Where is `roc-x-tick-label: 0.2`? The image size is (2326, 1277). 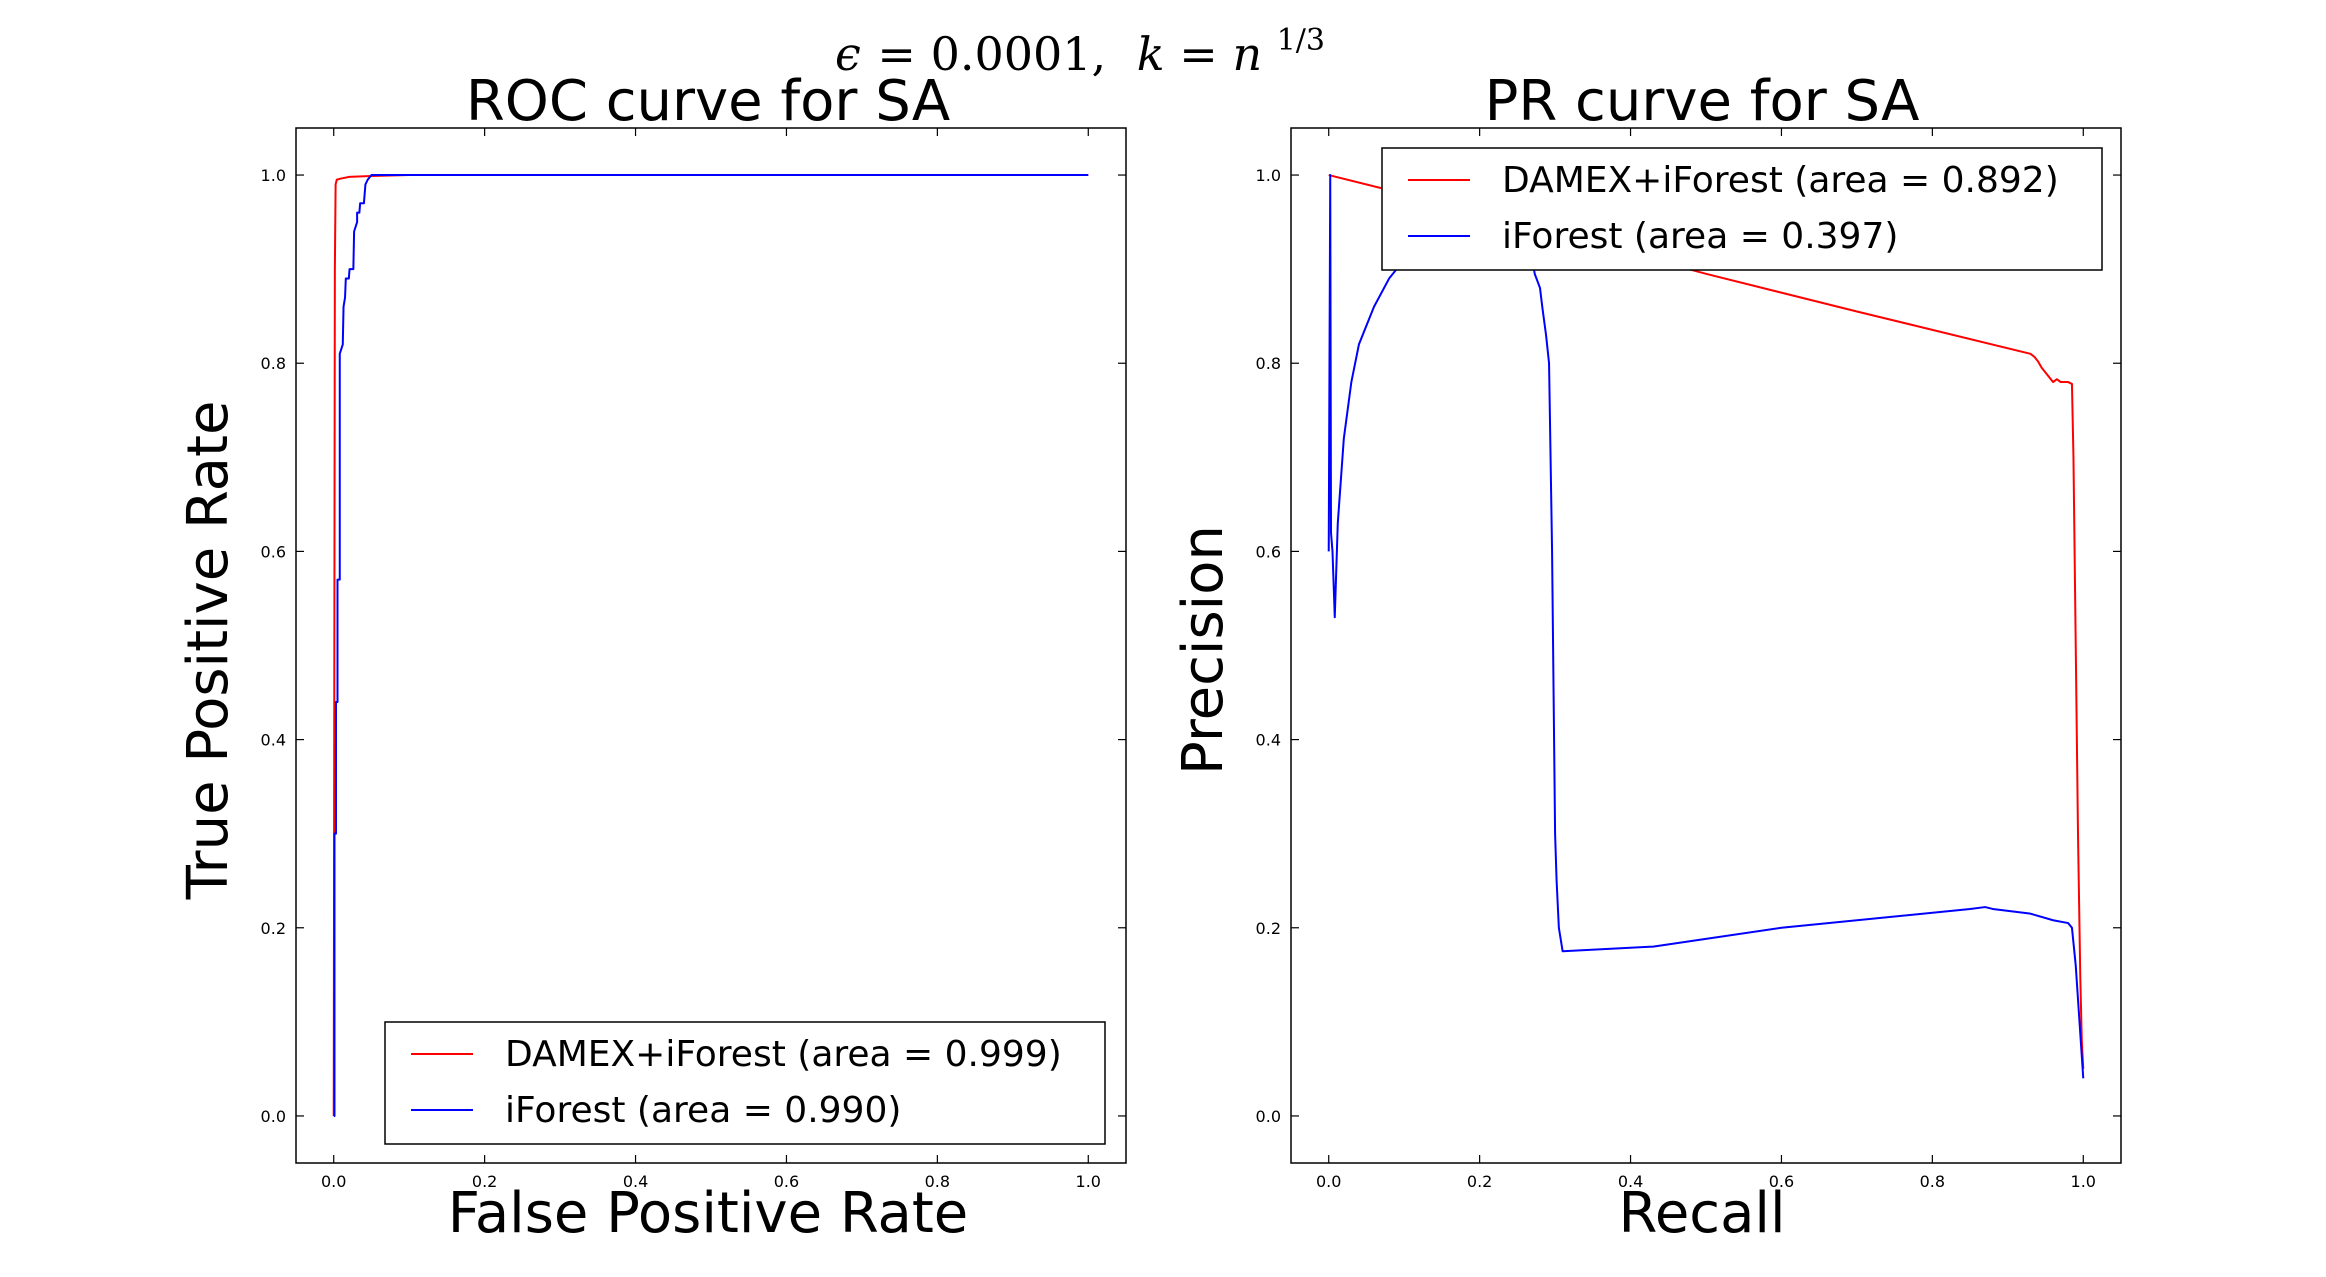
roc-x-tick-label: 0.2 is located at coordinates (484, 1181).